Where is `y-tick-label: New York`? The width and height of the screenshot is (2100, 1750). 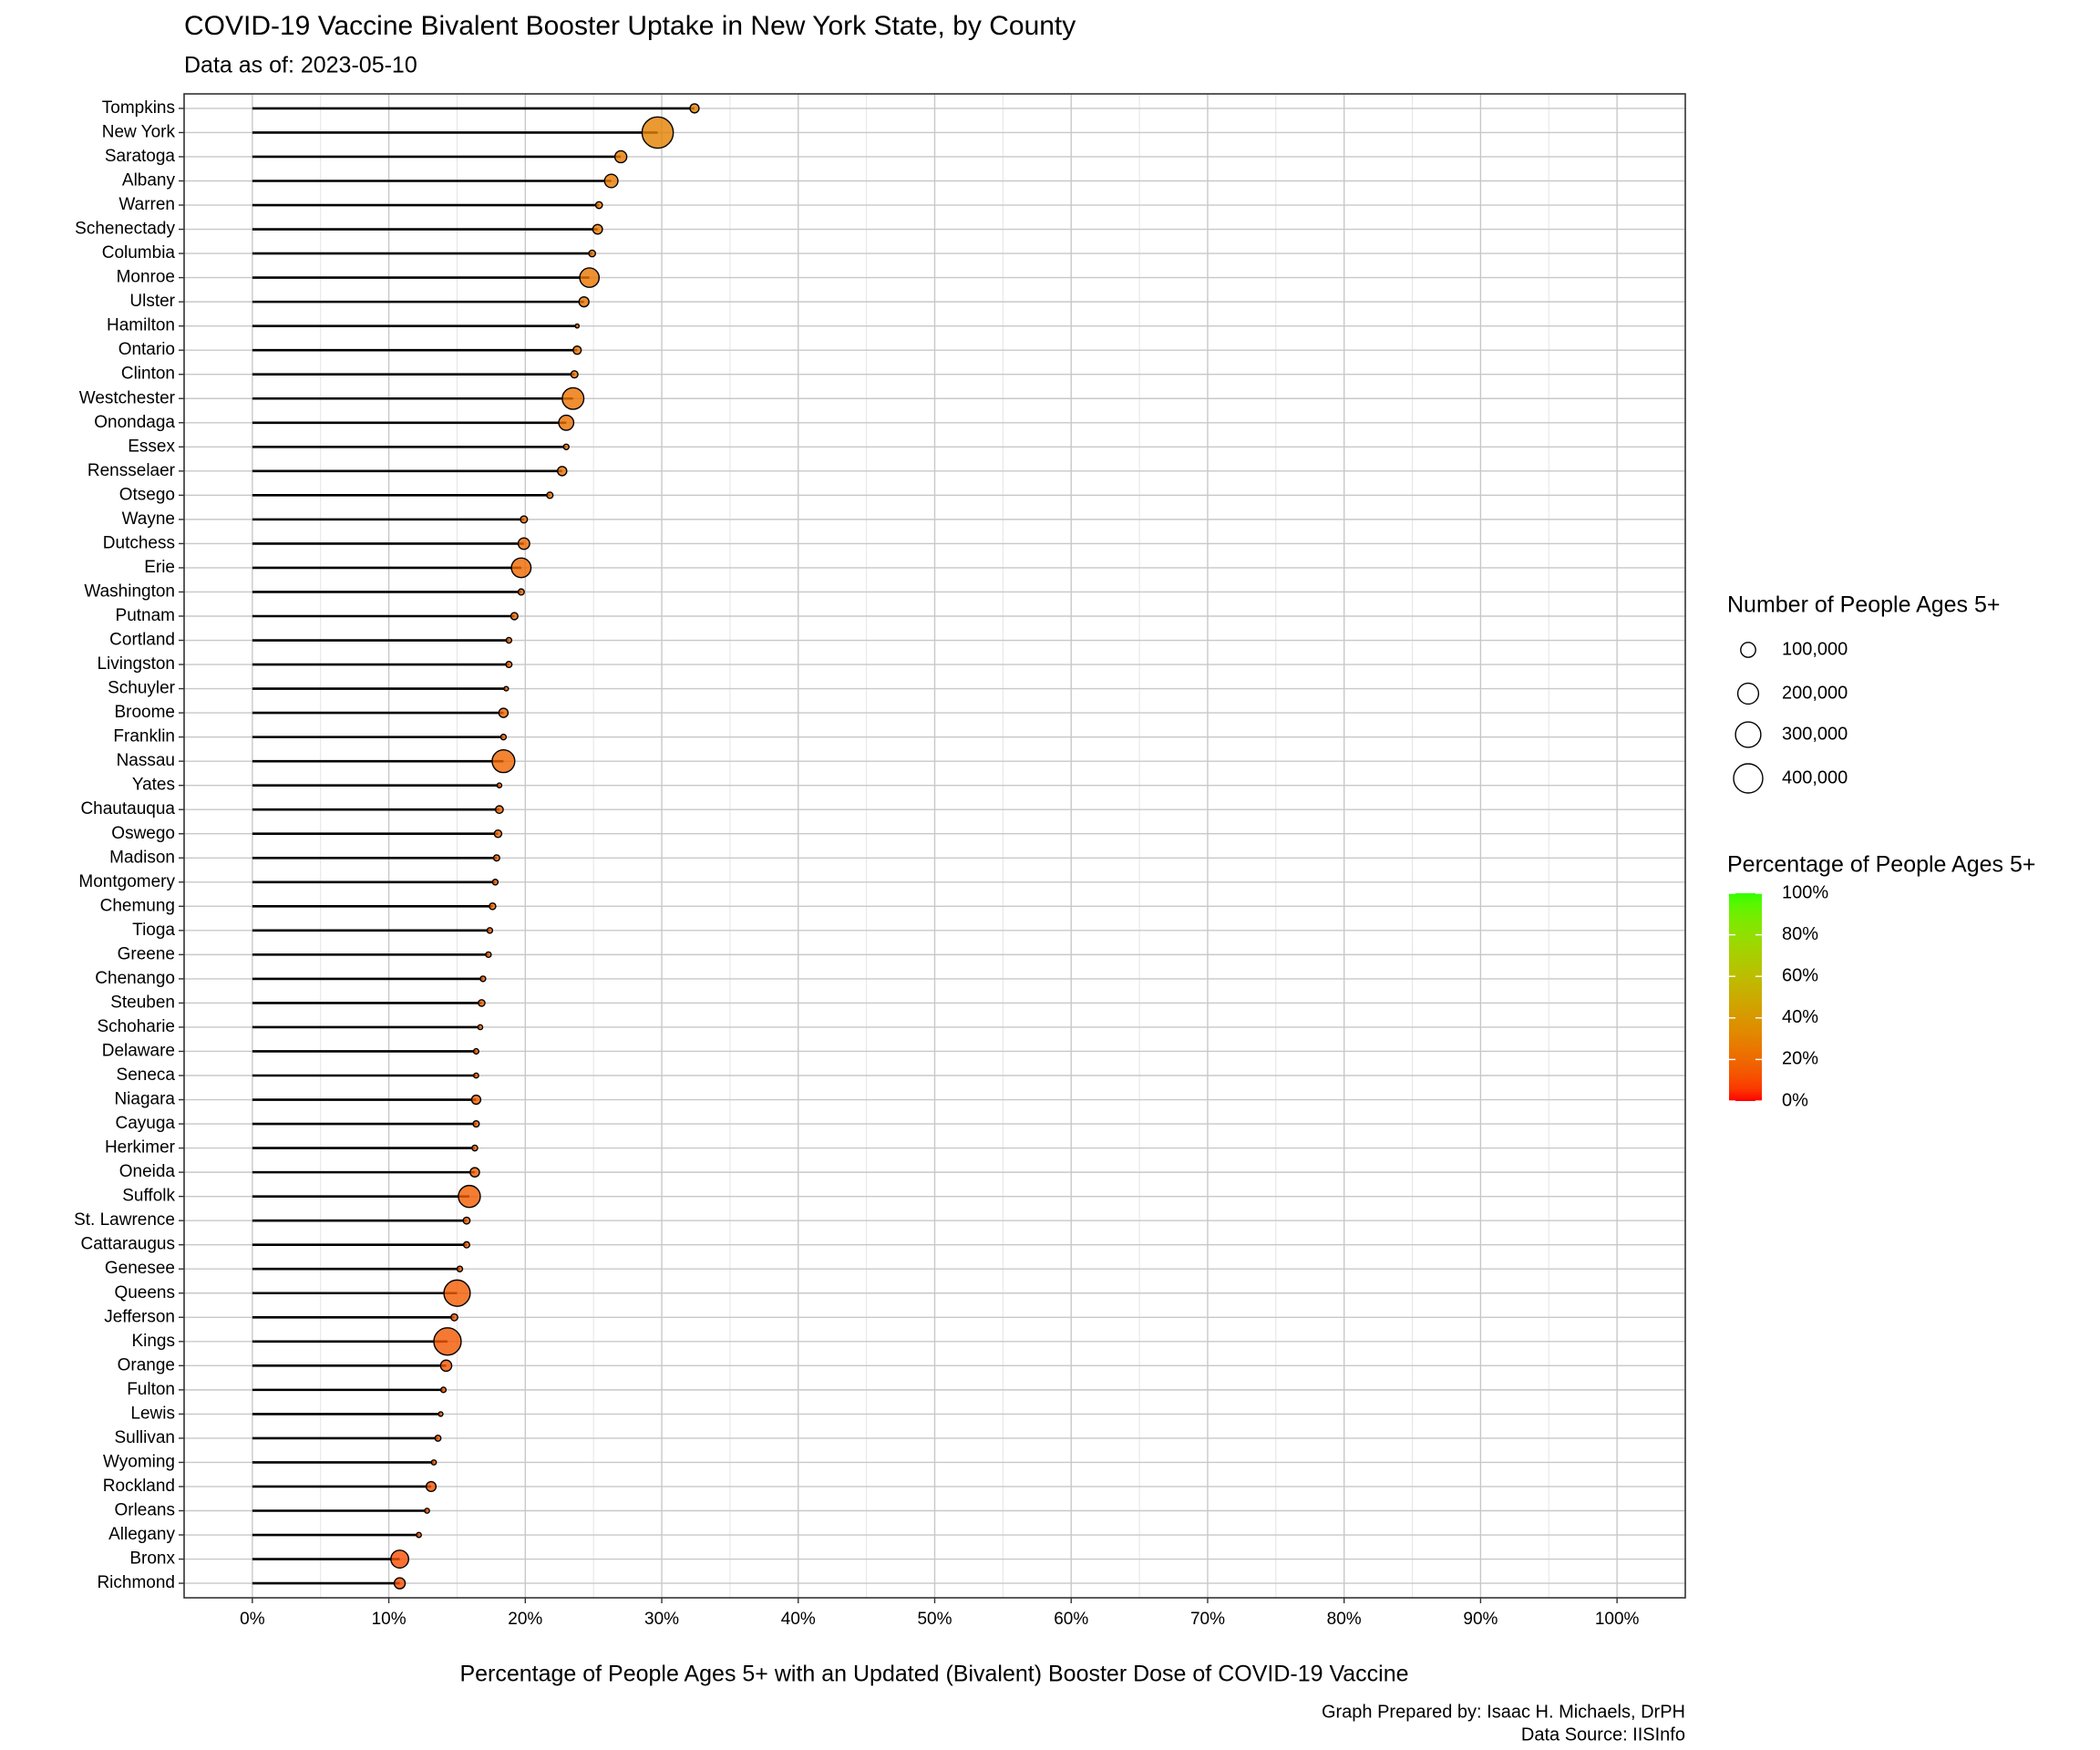 y-tick-label: New York is located at coordinates (139, 132).